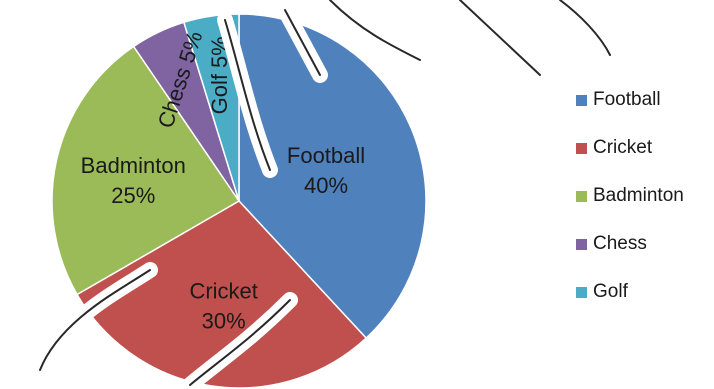 This screenshot has height=389, width=714. Describe the element at coordinates (581, 100) in the screenshot. I see `legend-swatch-football` at that location.